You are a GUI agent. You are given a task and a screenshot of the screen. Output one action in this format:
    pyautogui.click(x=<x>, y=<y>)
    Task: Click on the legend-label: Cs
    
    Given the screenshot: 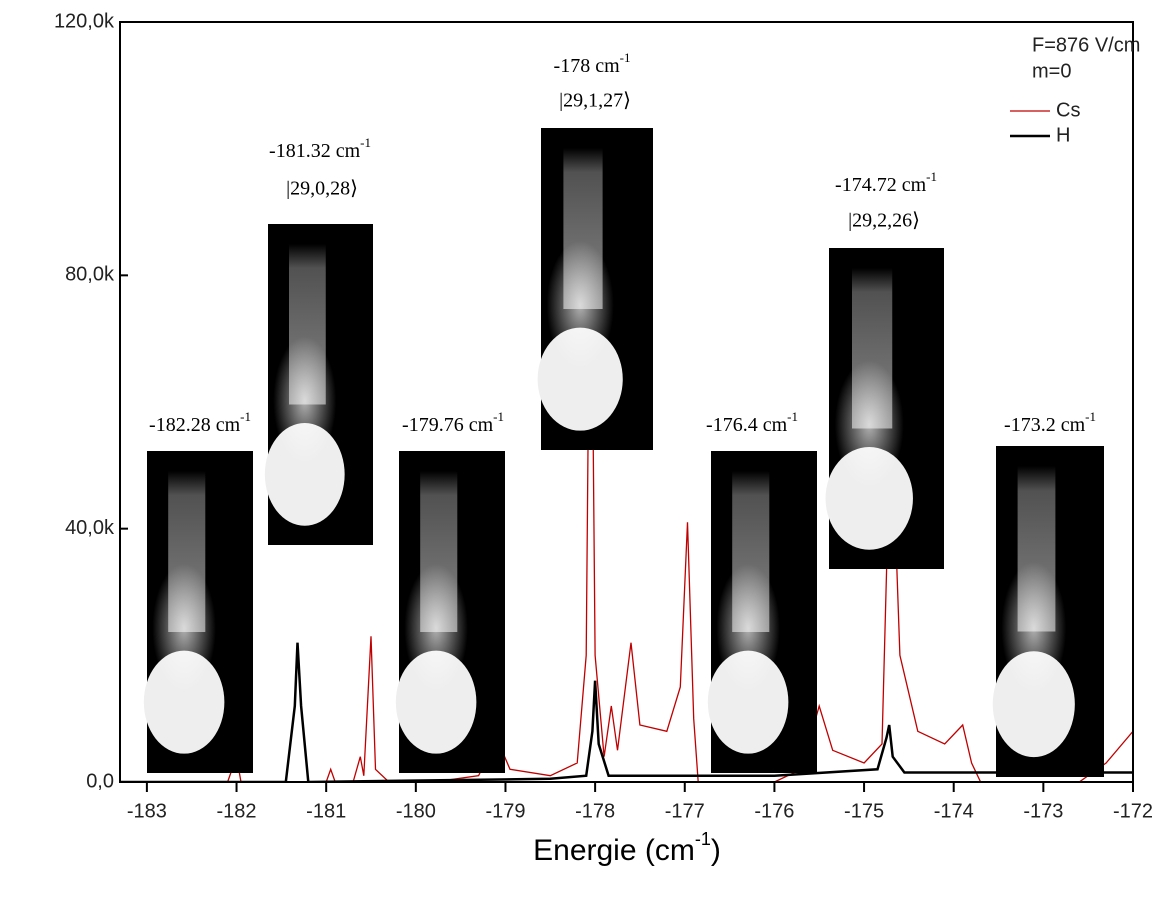 What is the action you would take?
    pyautogui.click(x=1068, y=110)
    